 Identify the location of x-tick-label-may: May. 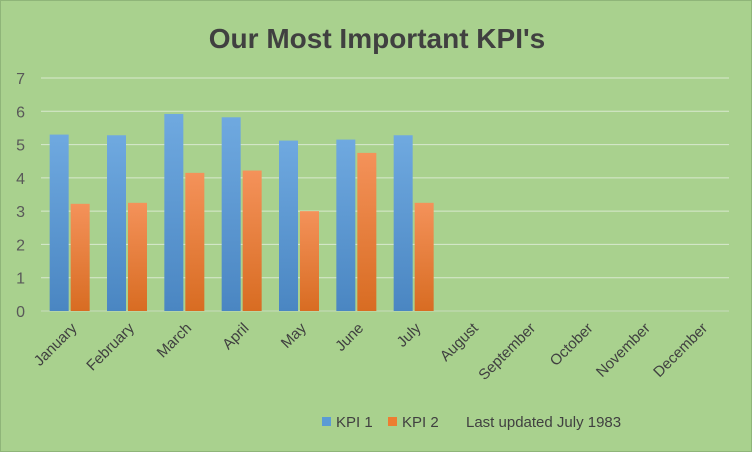
(294, 335).